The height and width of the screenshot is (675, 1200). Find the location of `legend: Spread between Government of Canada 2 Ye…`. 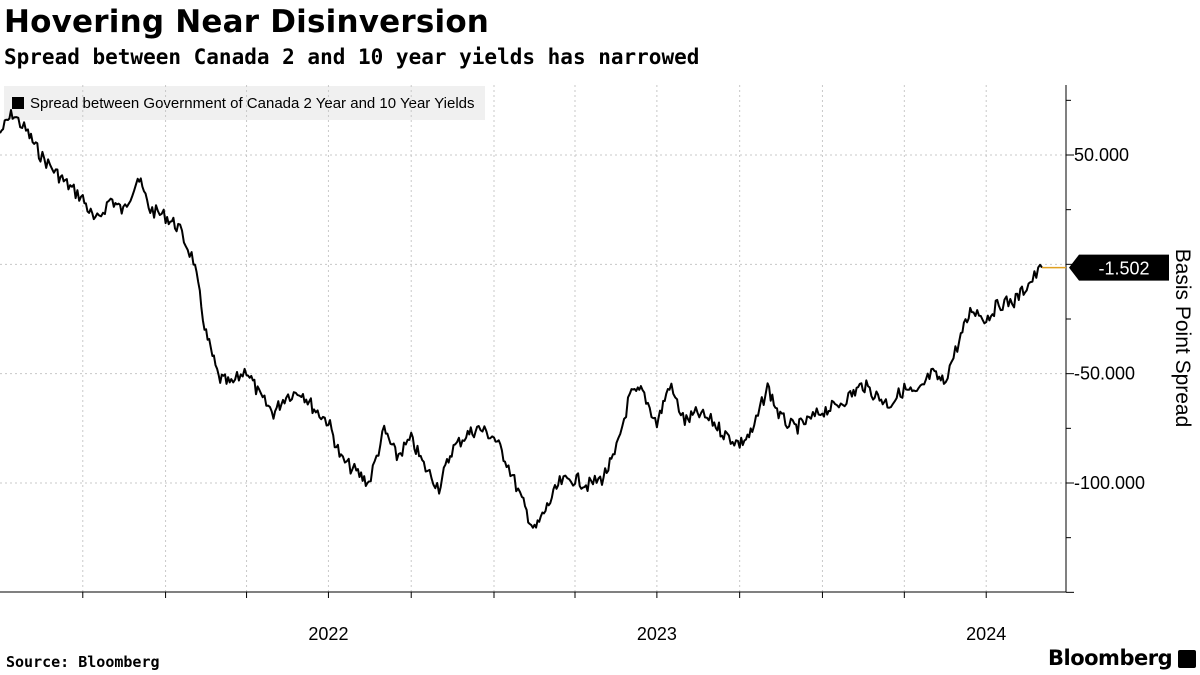

legend: Spread between Government of Canada 2 Ye… is located at coordinates (244, 103).